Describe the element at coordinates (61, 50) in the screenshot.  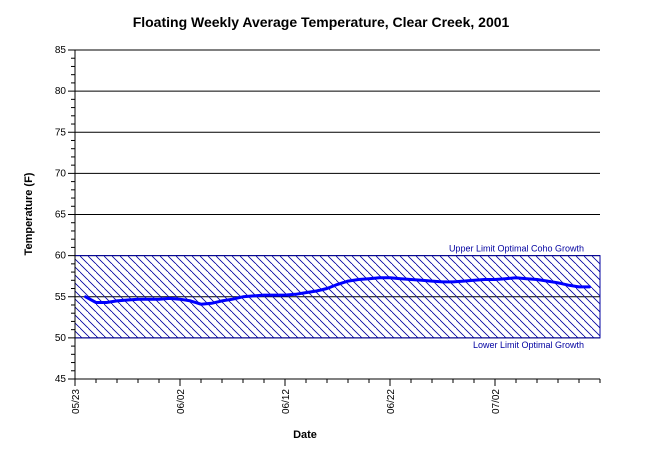
I see `y-tick-label: 85` at that location.